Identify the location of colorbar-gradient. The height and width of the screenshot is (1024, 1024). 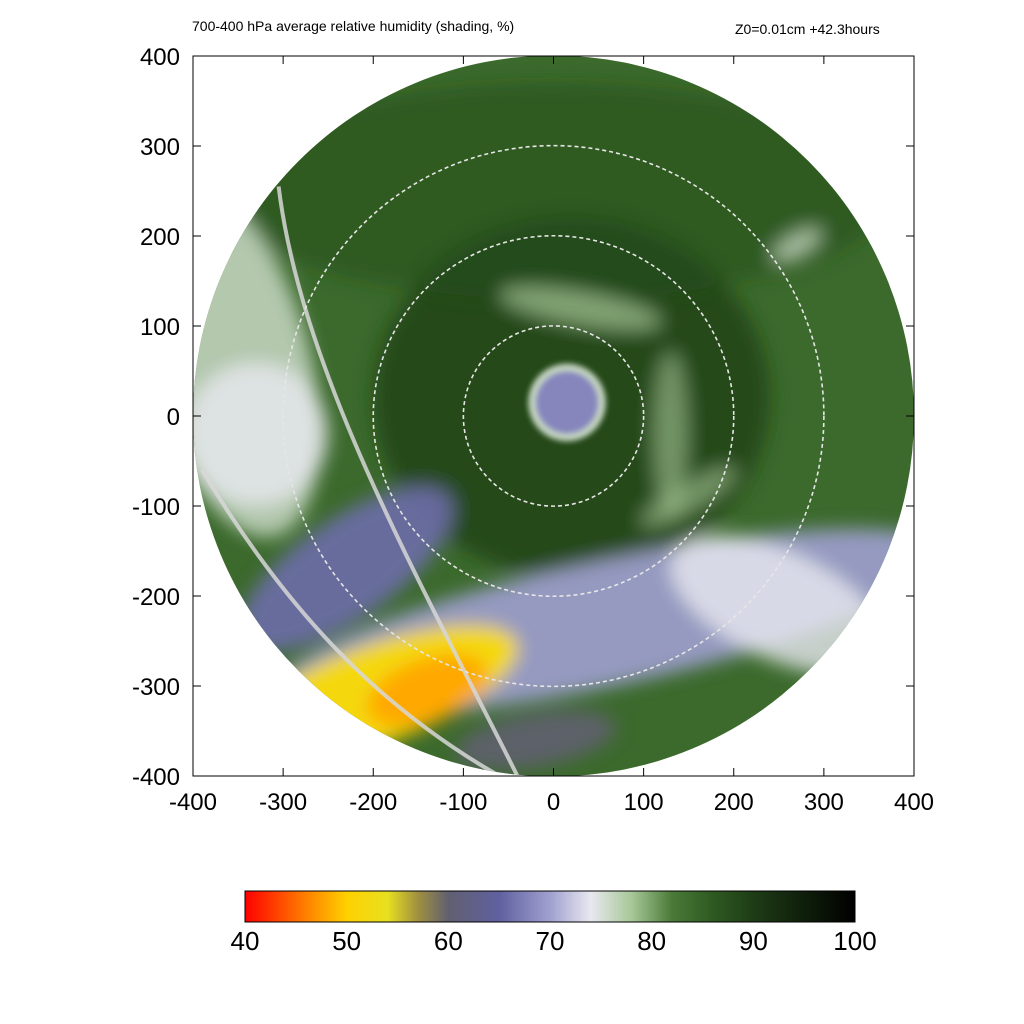
(550, 906).